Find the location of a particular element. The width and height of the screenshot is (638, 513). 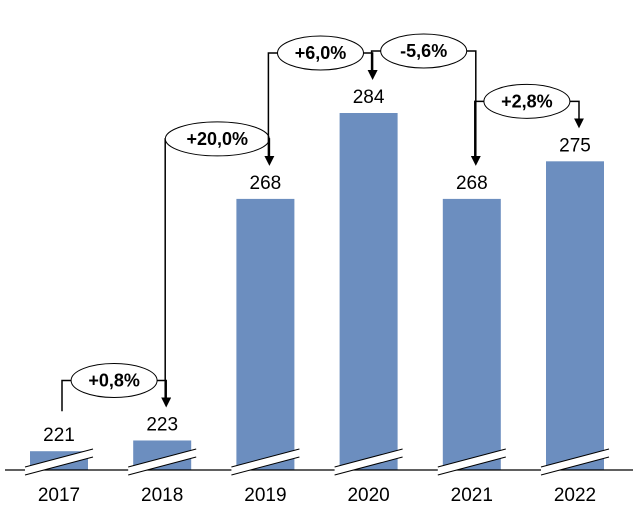

change-label: +6,0% is located at coordinates (321, 53).